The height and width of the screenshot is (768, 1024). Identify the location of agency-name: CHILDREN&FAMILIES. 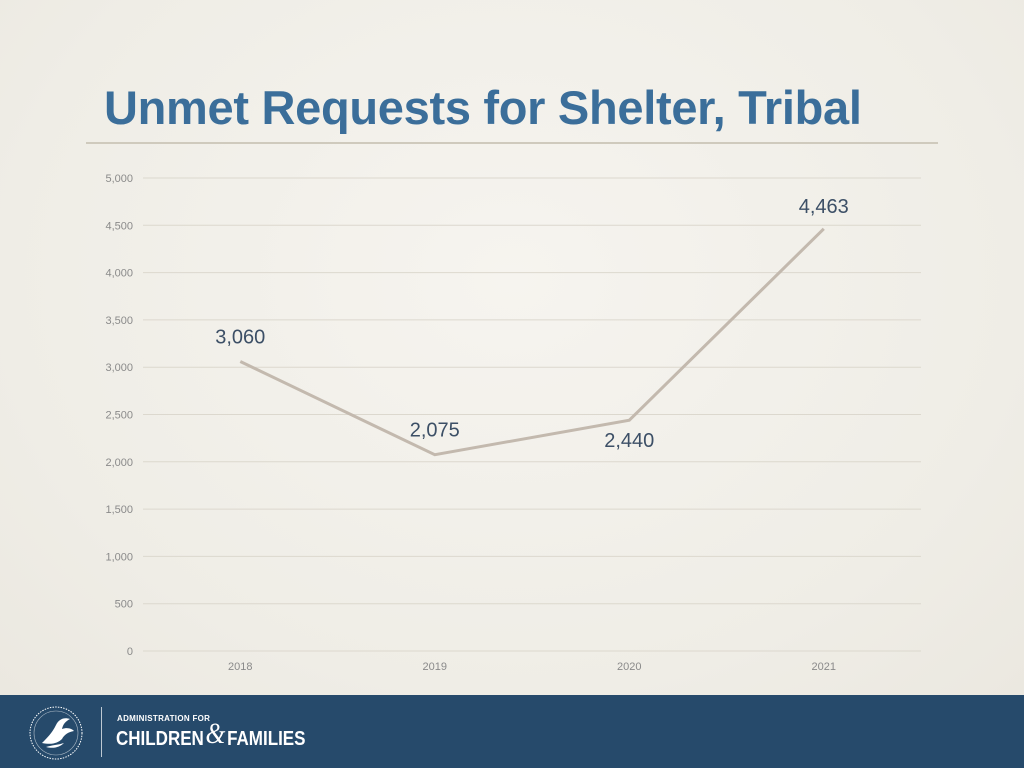
(211, 735).